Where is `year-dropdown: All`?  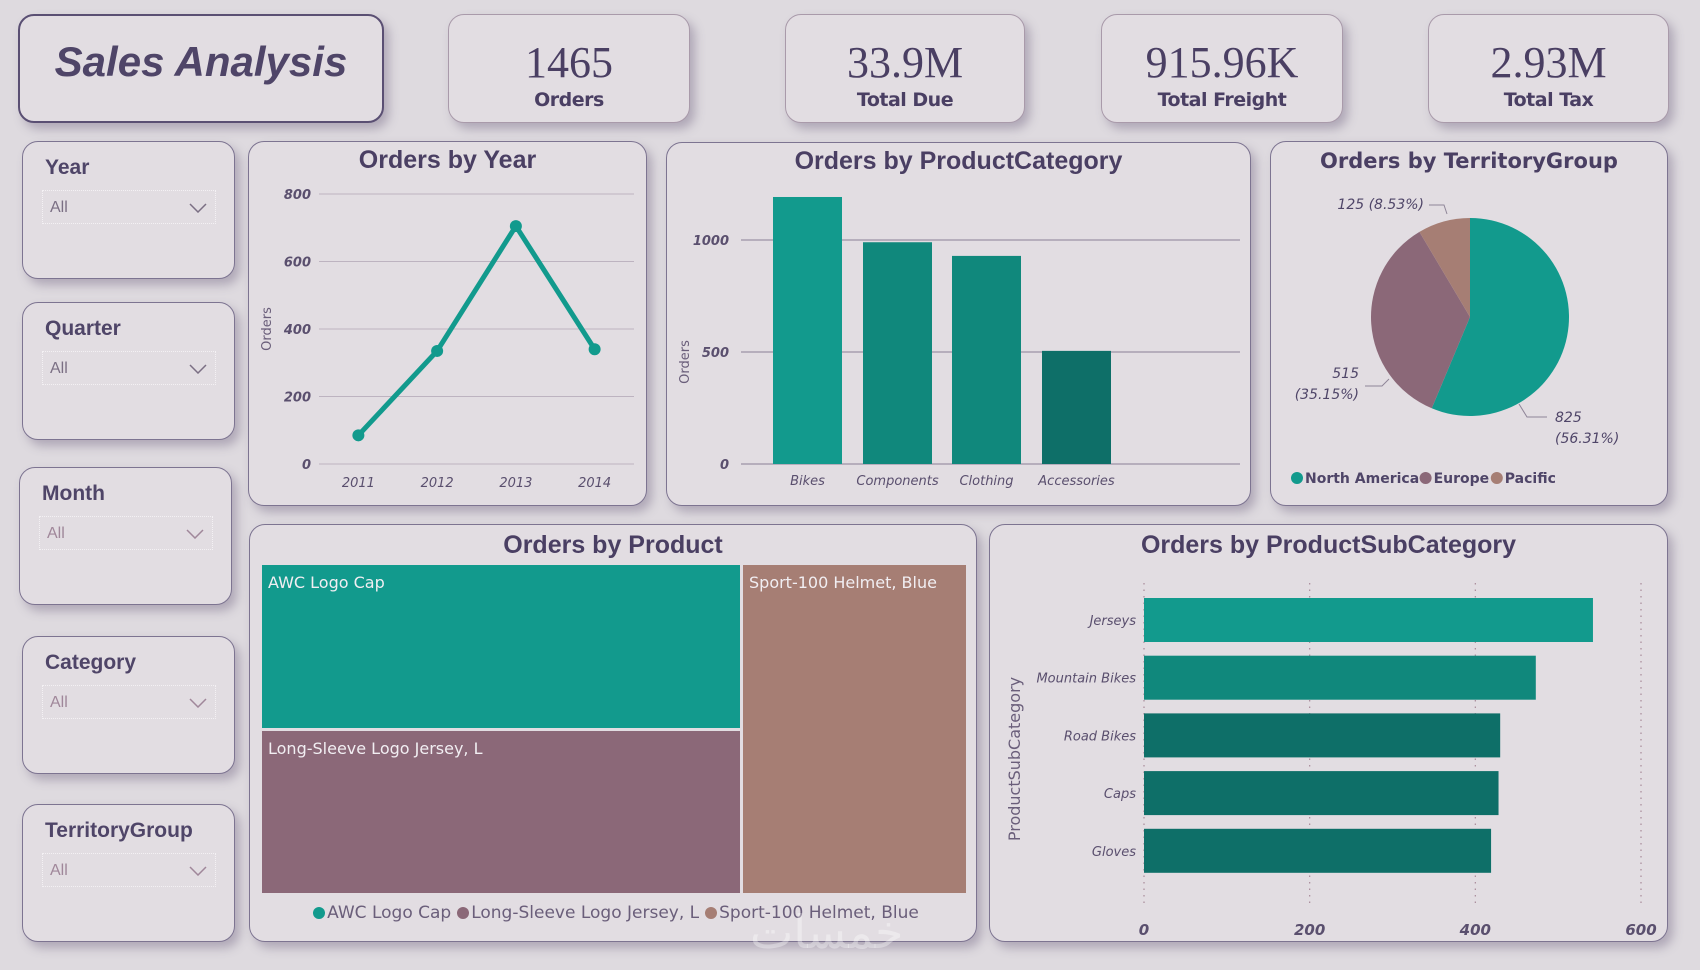
year-dropdown: All is located at coordinates (129, 207).